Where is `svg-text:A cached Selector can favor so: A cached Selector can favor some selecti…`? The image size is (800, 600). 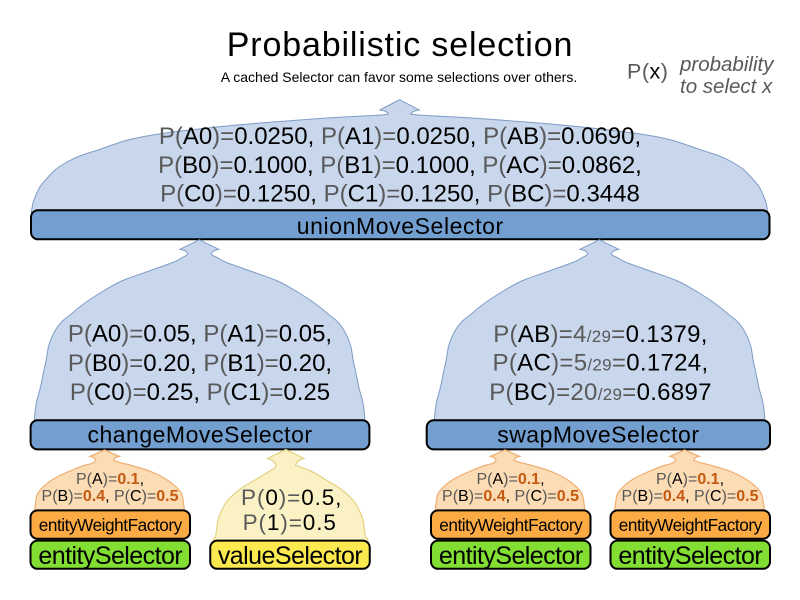
svg-text:A cached Selector can favor so: A cached Selector can favor some selecti… is located at coordinates (399, 77).